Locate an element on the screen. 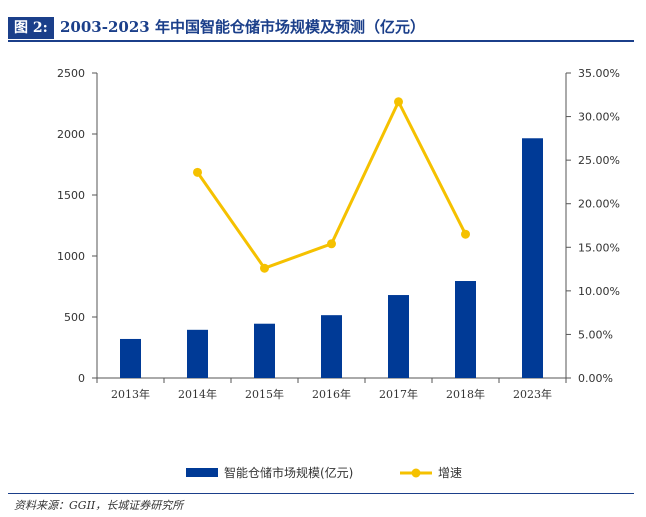 This screenshot has width=646, height=517. header-rule is located at coordinates (321, 41).